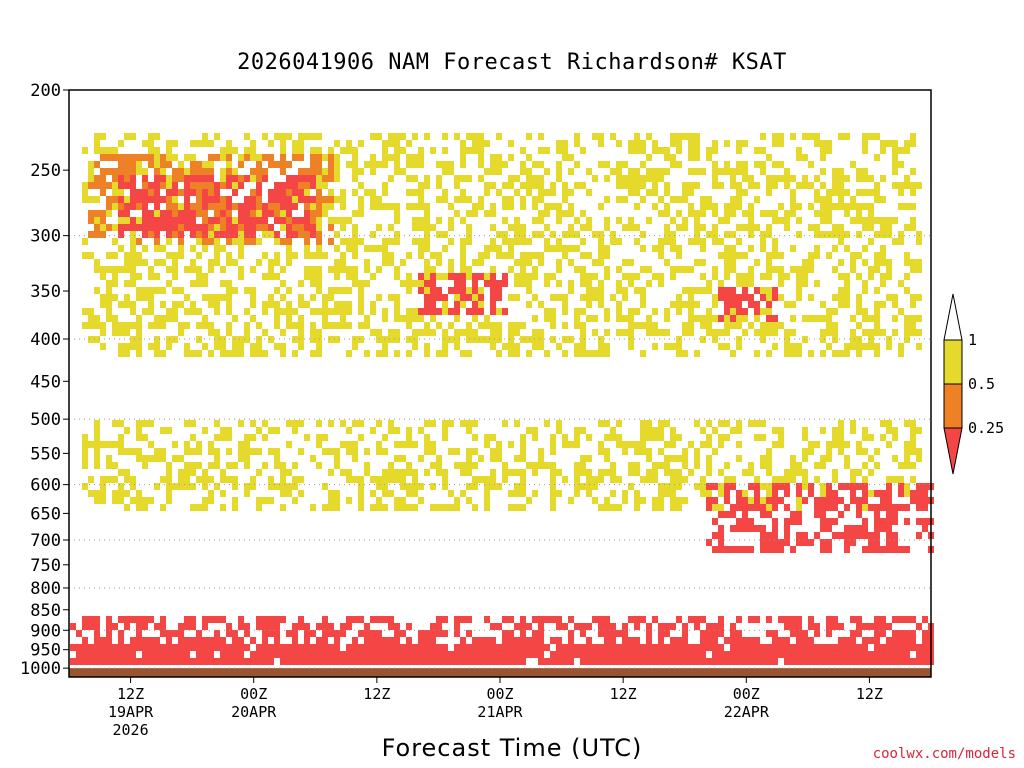  What do you see at coordinates (944, 754) in the screenshot?
I see `credit-link: coolwx.com/models` at bounding box center [944, 754].